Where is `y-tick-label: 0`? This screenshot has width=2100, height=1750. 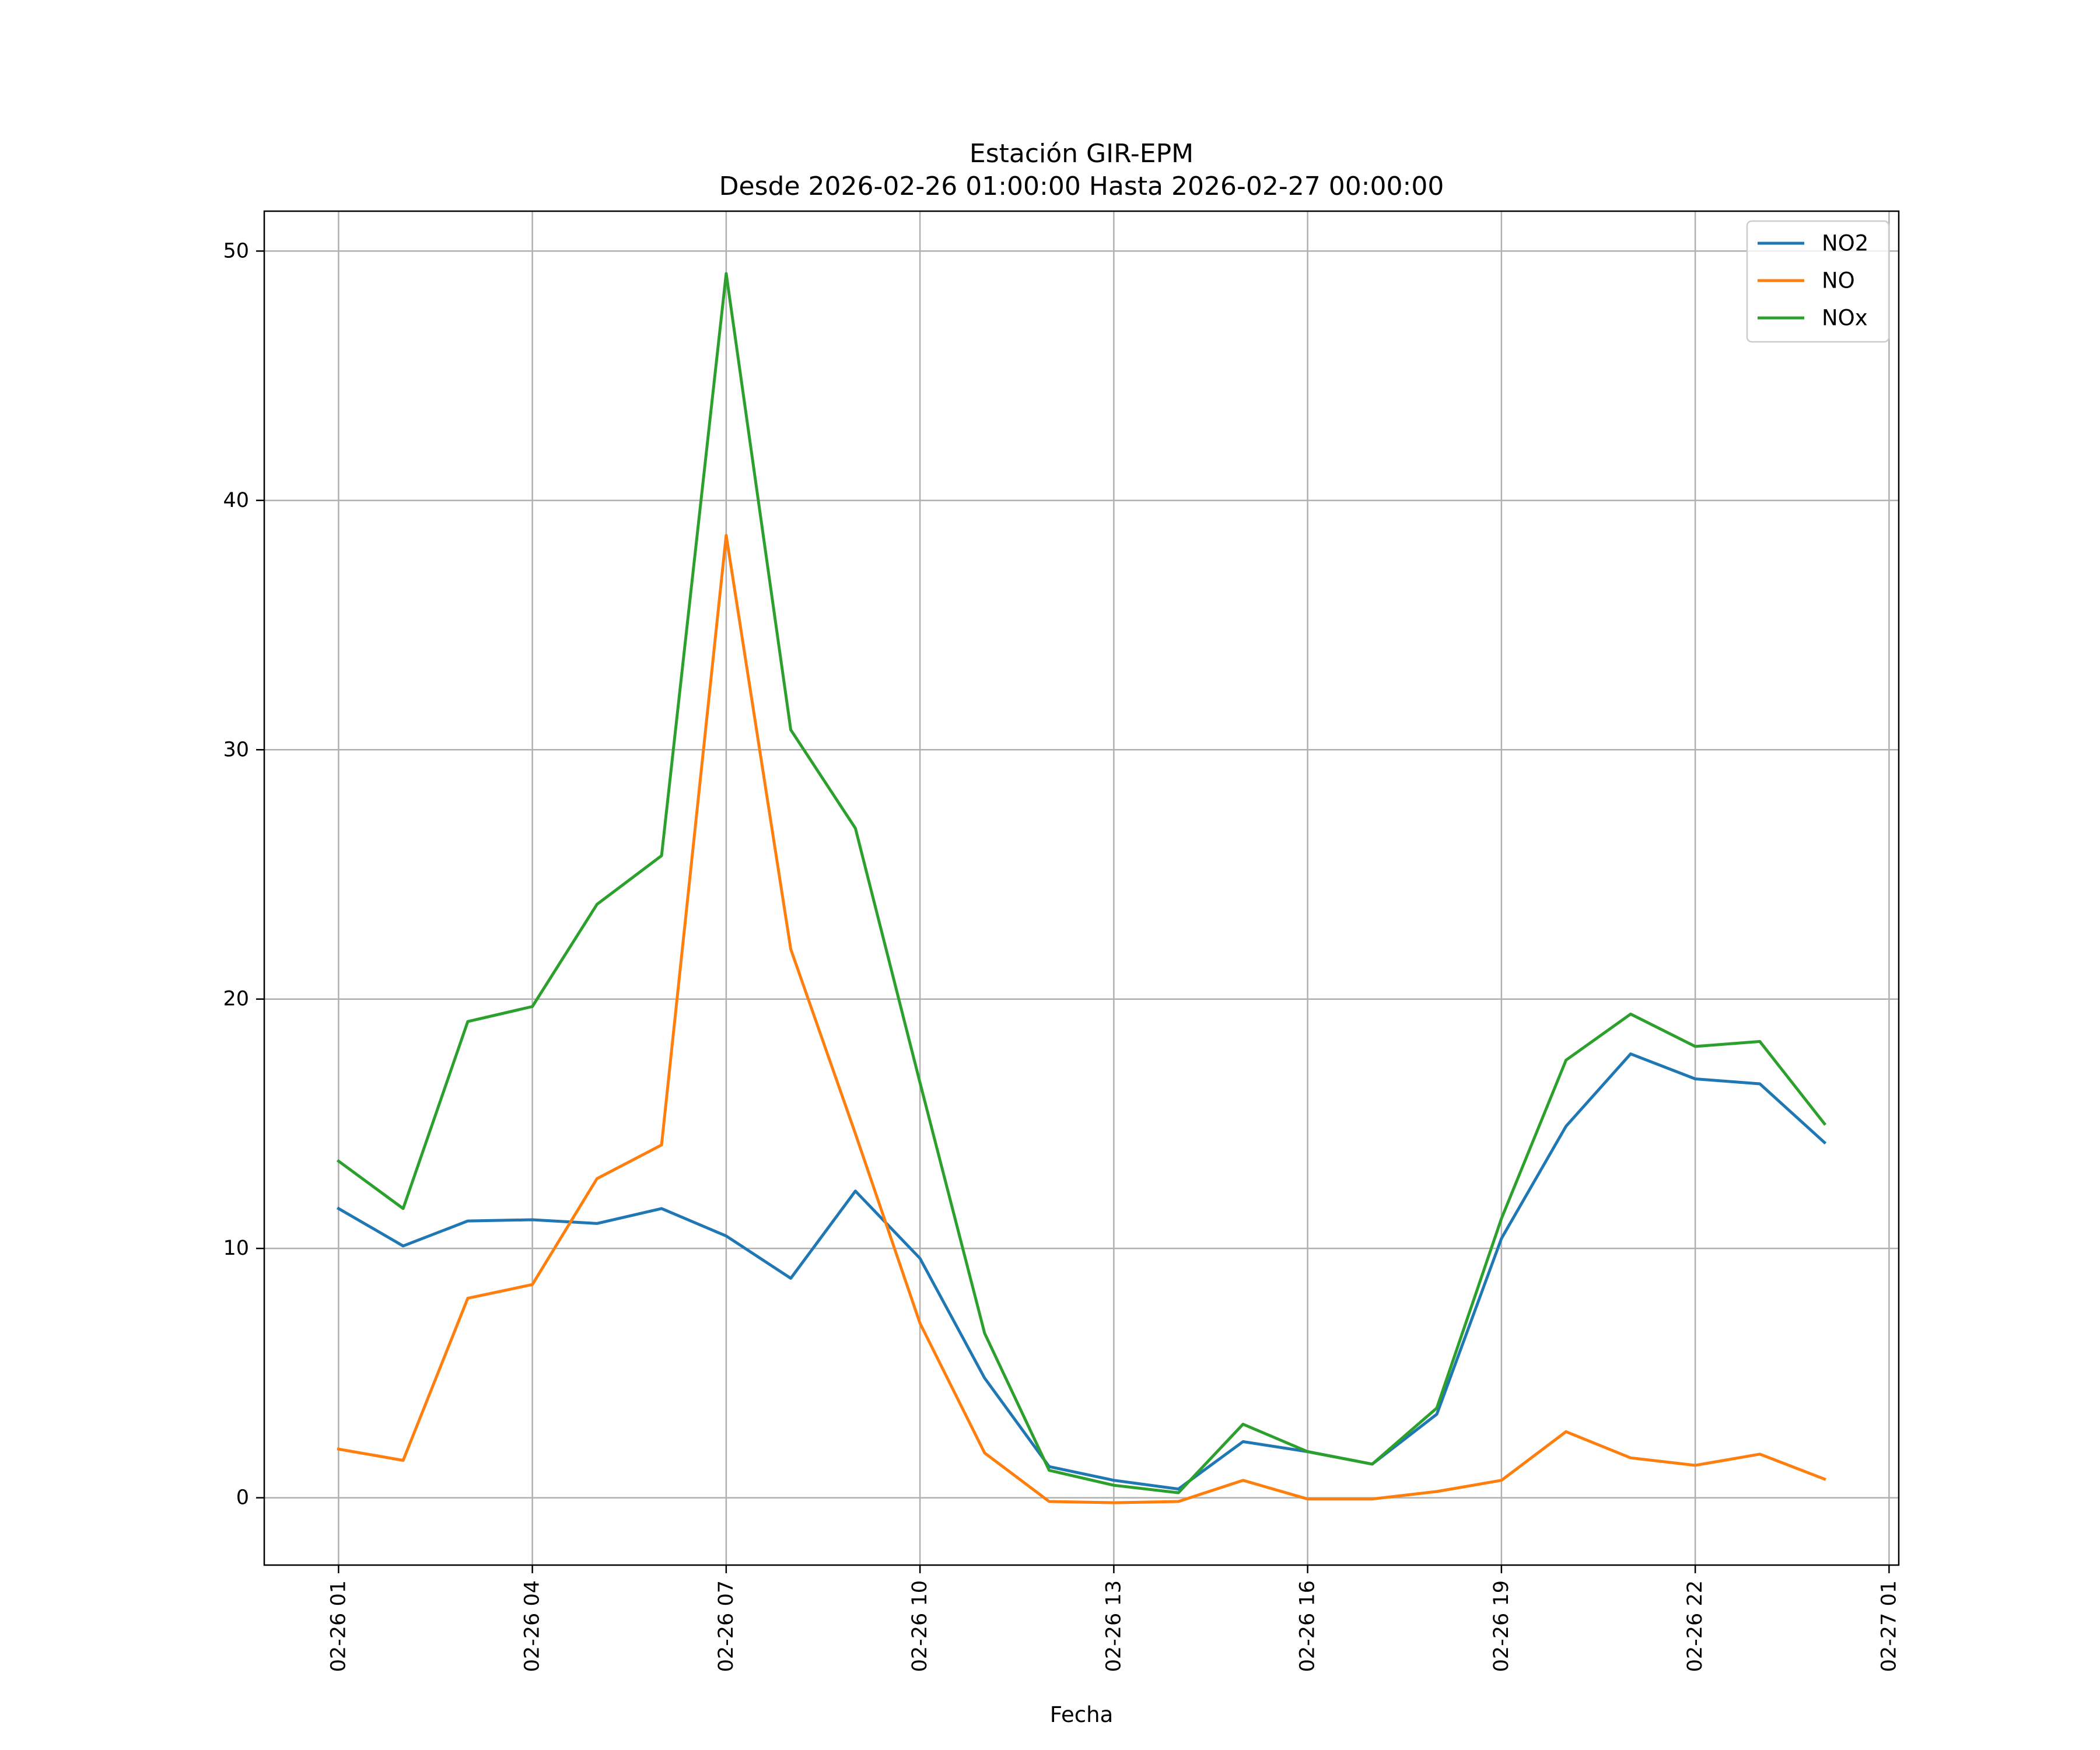 y-tick-label: 0 is located at coordinates (242, 1498).